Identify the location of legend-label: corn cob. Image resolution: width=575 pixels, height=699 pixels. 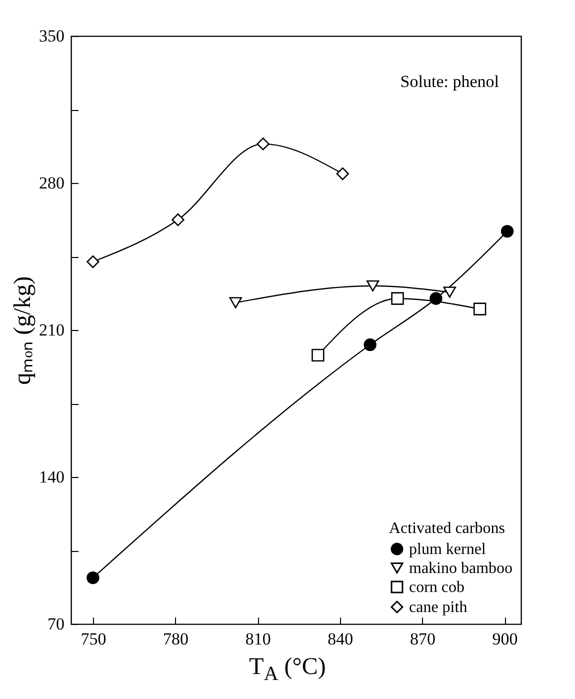
(437, 587).